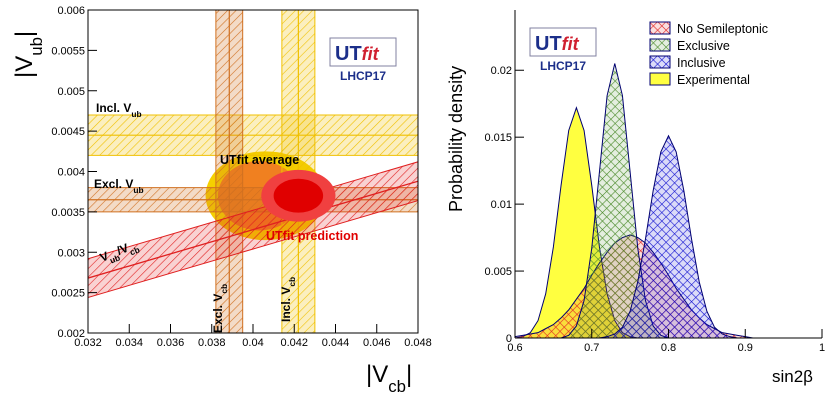  I want to click on x-tick-label: 0.044, so click(336, 343).